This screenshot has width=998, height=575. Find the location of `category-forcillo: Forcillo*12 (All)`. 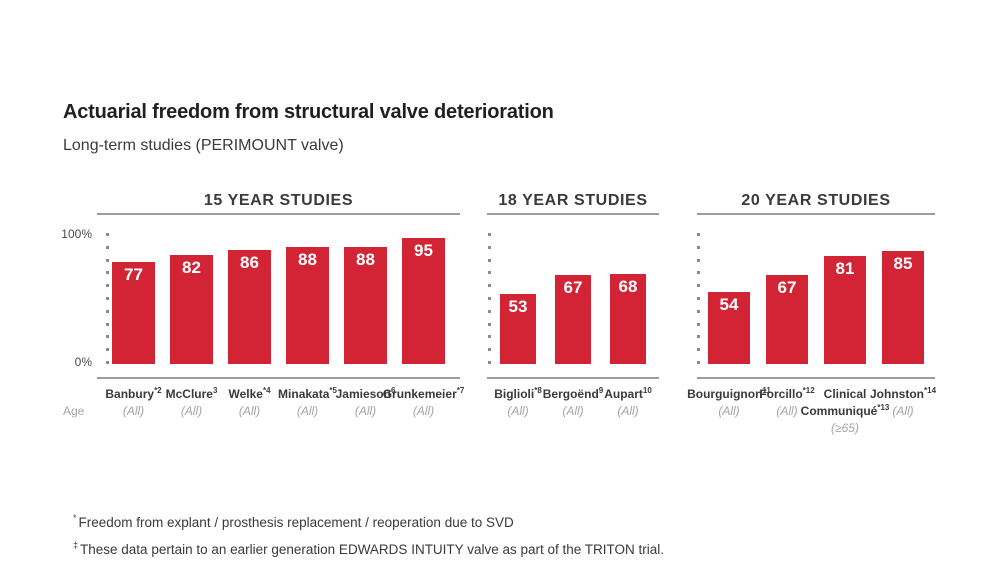

category-forcillo: Forcillo*12 (All) is located at coordinates (786, 411).